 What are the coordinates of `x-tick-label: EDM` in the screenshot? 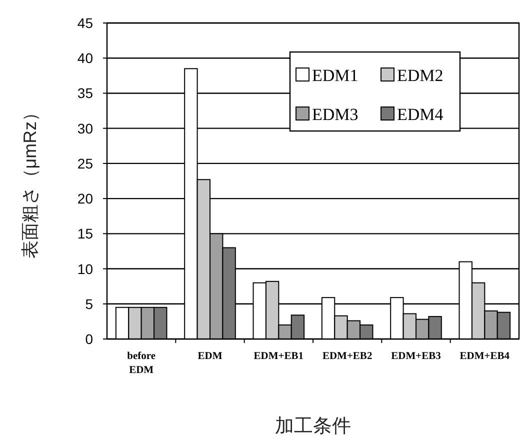 It's located at (210, 356).